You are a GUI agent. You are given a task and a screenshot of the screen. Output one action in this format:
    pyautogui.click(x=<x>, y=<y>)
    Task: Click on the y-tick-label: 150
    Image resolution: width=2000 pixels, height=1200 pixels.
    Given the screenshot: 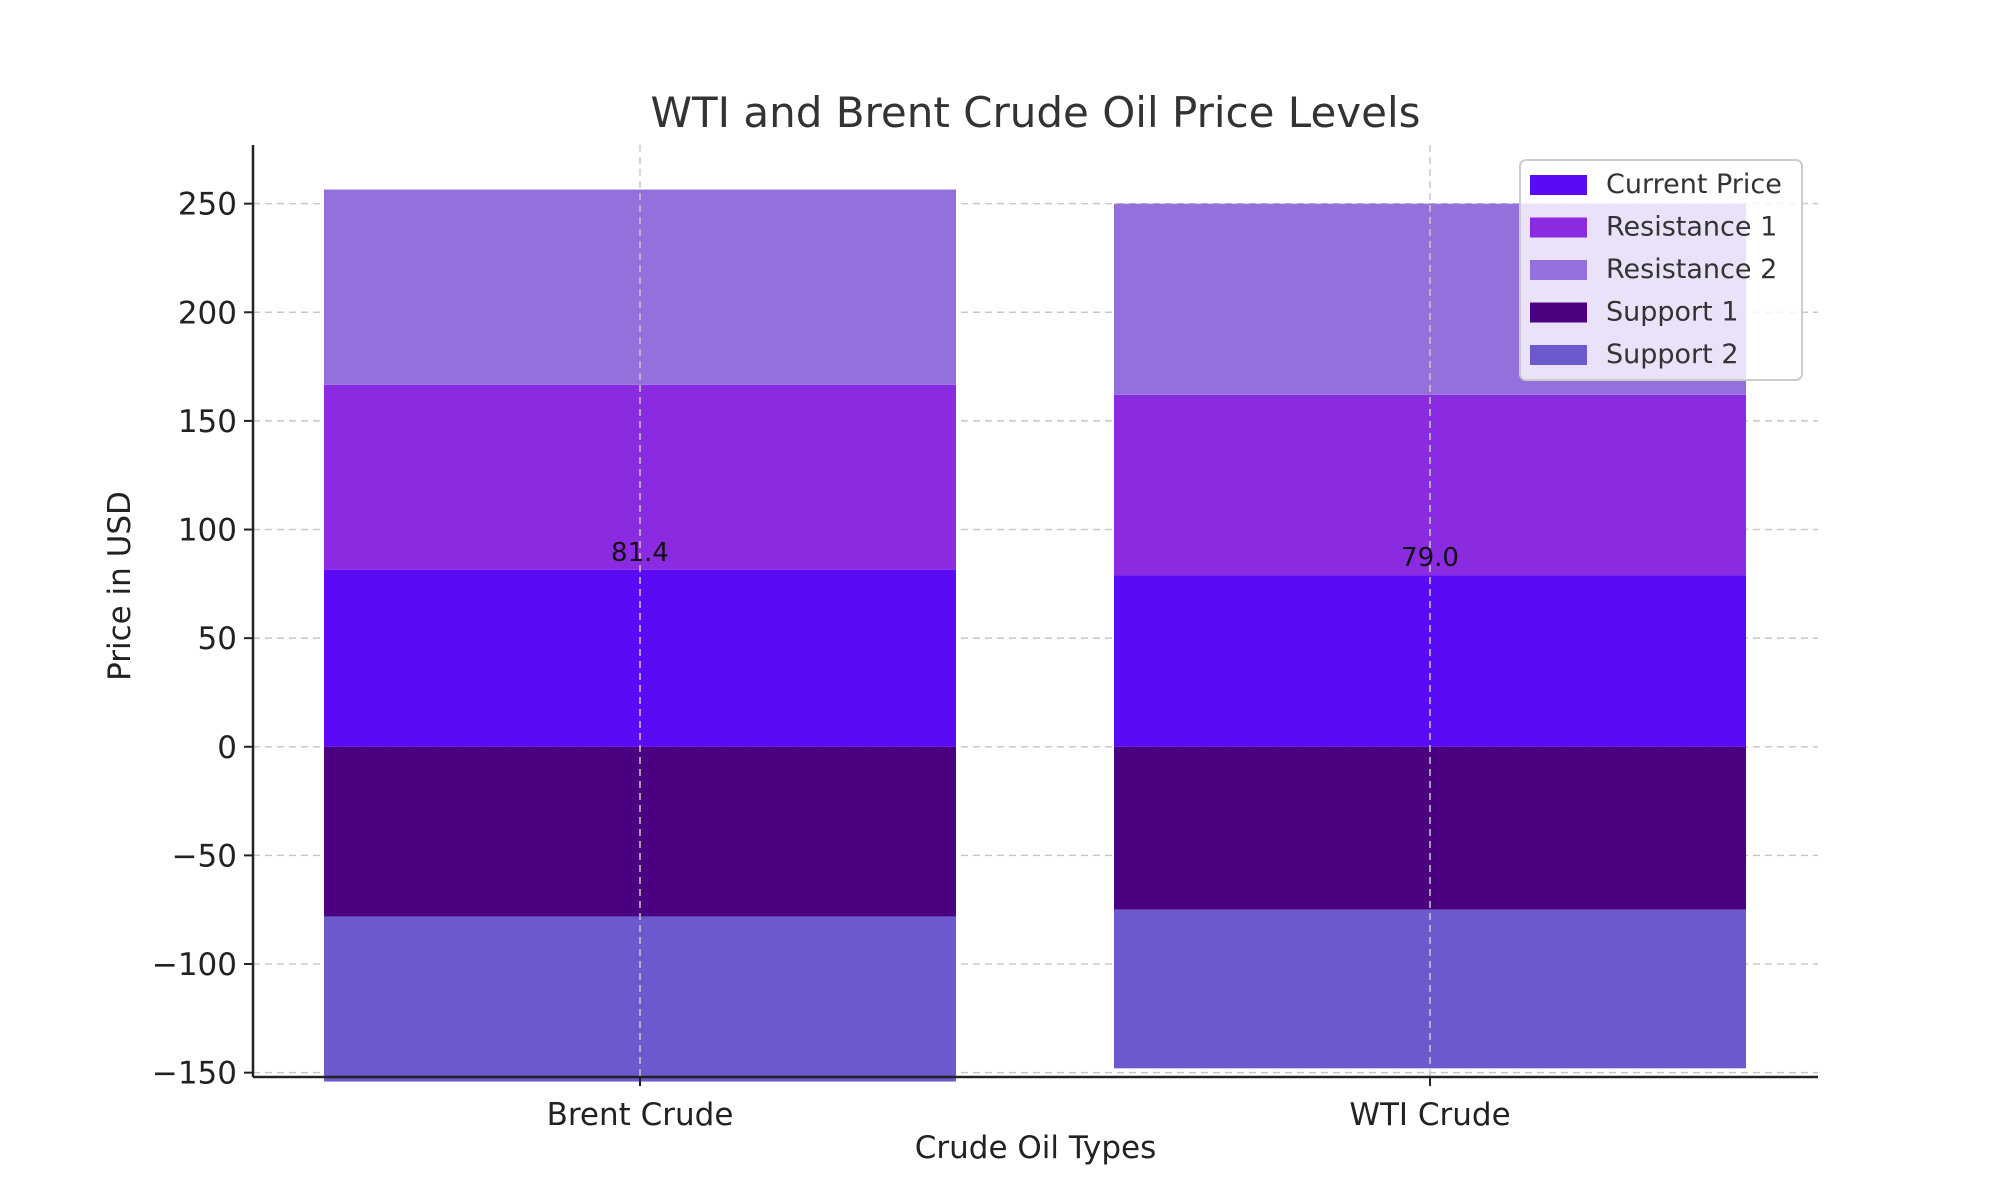 What is the action you would take?
    pyautogui.click(x=207, y=422)
    